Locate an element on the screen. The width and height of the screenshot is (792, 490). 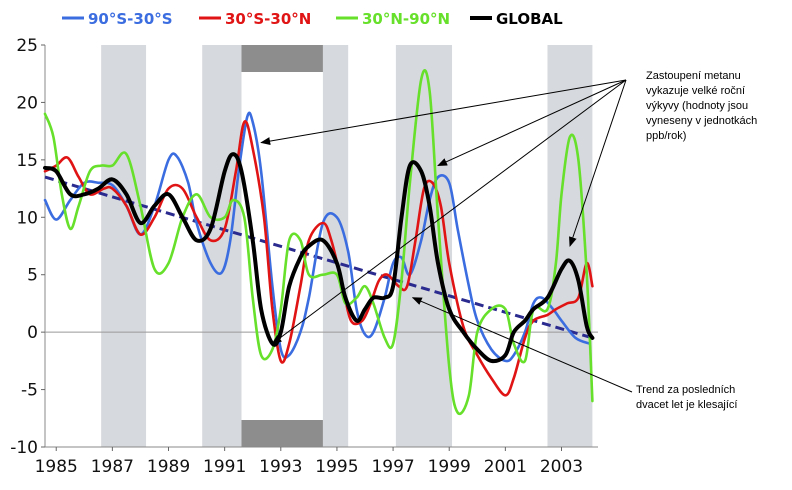
annotation-line: dvacet let je klesající is located at coordinates (687, 405).